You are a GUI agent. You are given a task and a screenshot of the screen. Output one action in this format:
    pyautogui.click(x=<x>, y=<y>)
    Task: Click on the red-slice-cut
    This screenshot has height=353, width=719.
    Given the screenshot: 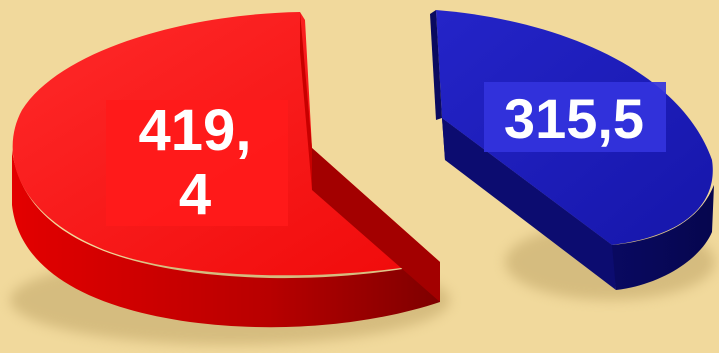 What is the action you would take?
    pyautogui.click(x=306, y=101)
    